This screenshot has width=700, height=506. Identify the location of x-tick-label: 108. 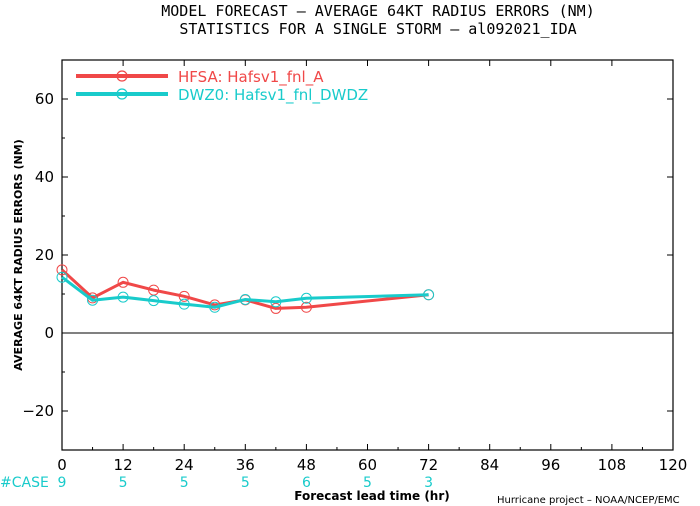
(612, 465).